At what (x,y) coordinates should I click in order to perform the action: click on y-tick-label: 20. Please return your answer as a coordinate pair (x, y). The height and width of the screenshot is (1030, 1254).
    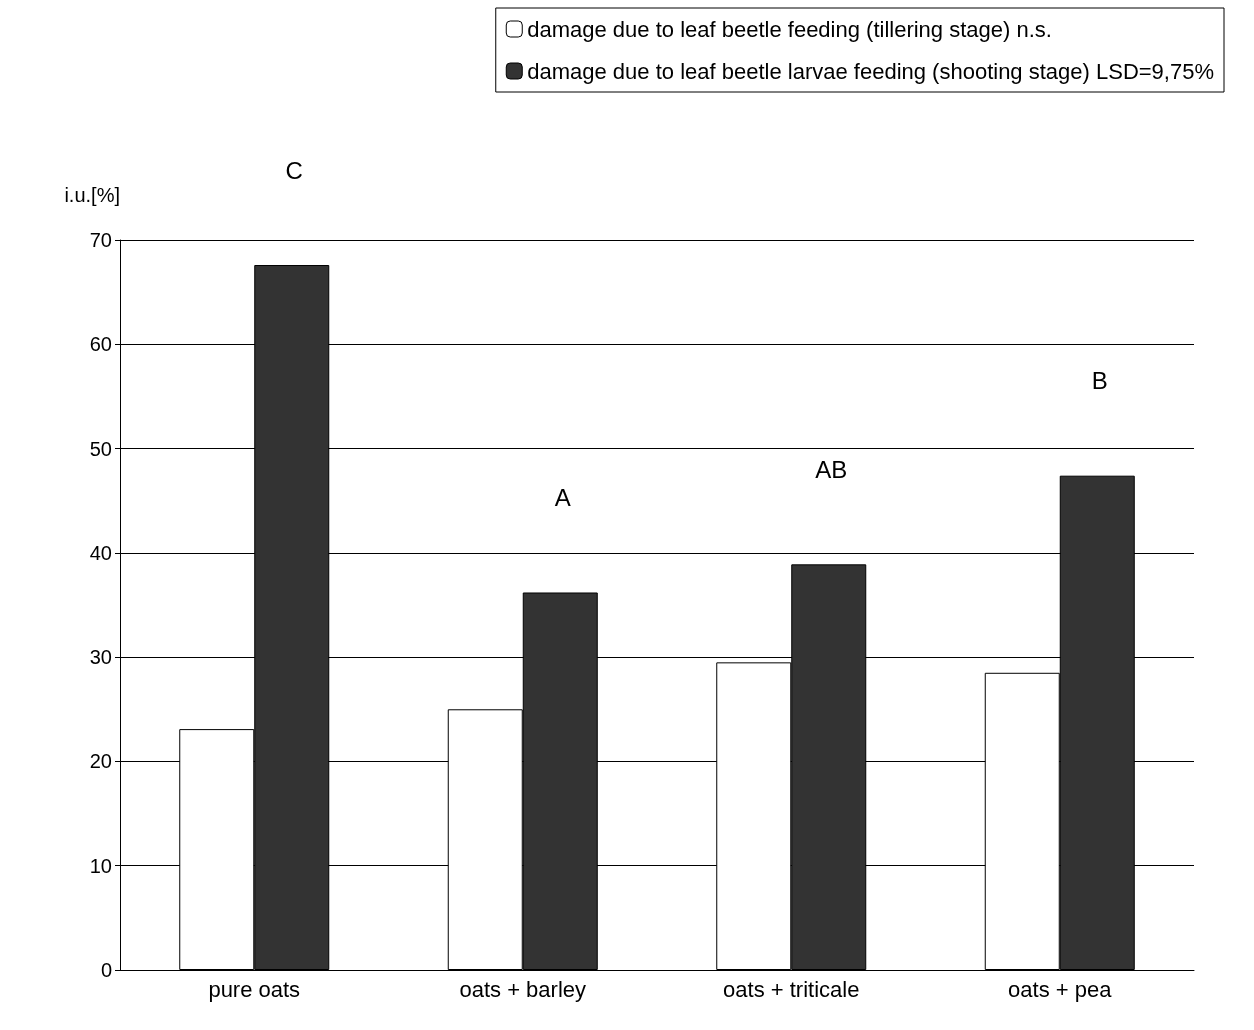
    Looking at the image, I should click on (100, 761).